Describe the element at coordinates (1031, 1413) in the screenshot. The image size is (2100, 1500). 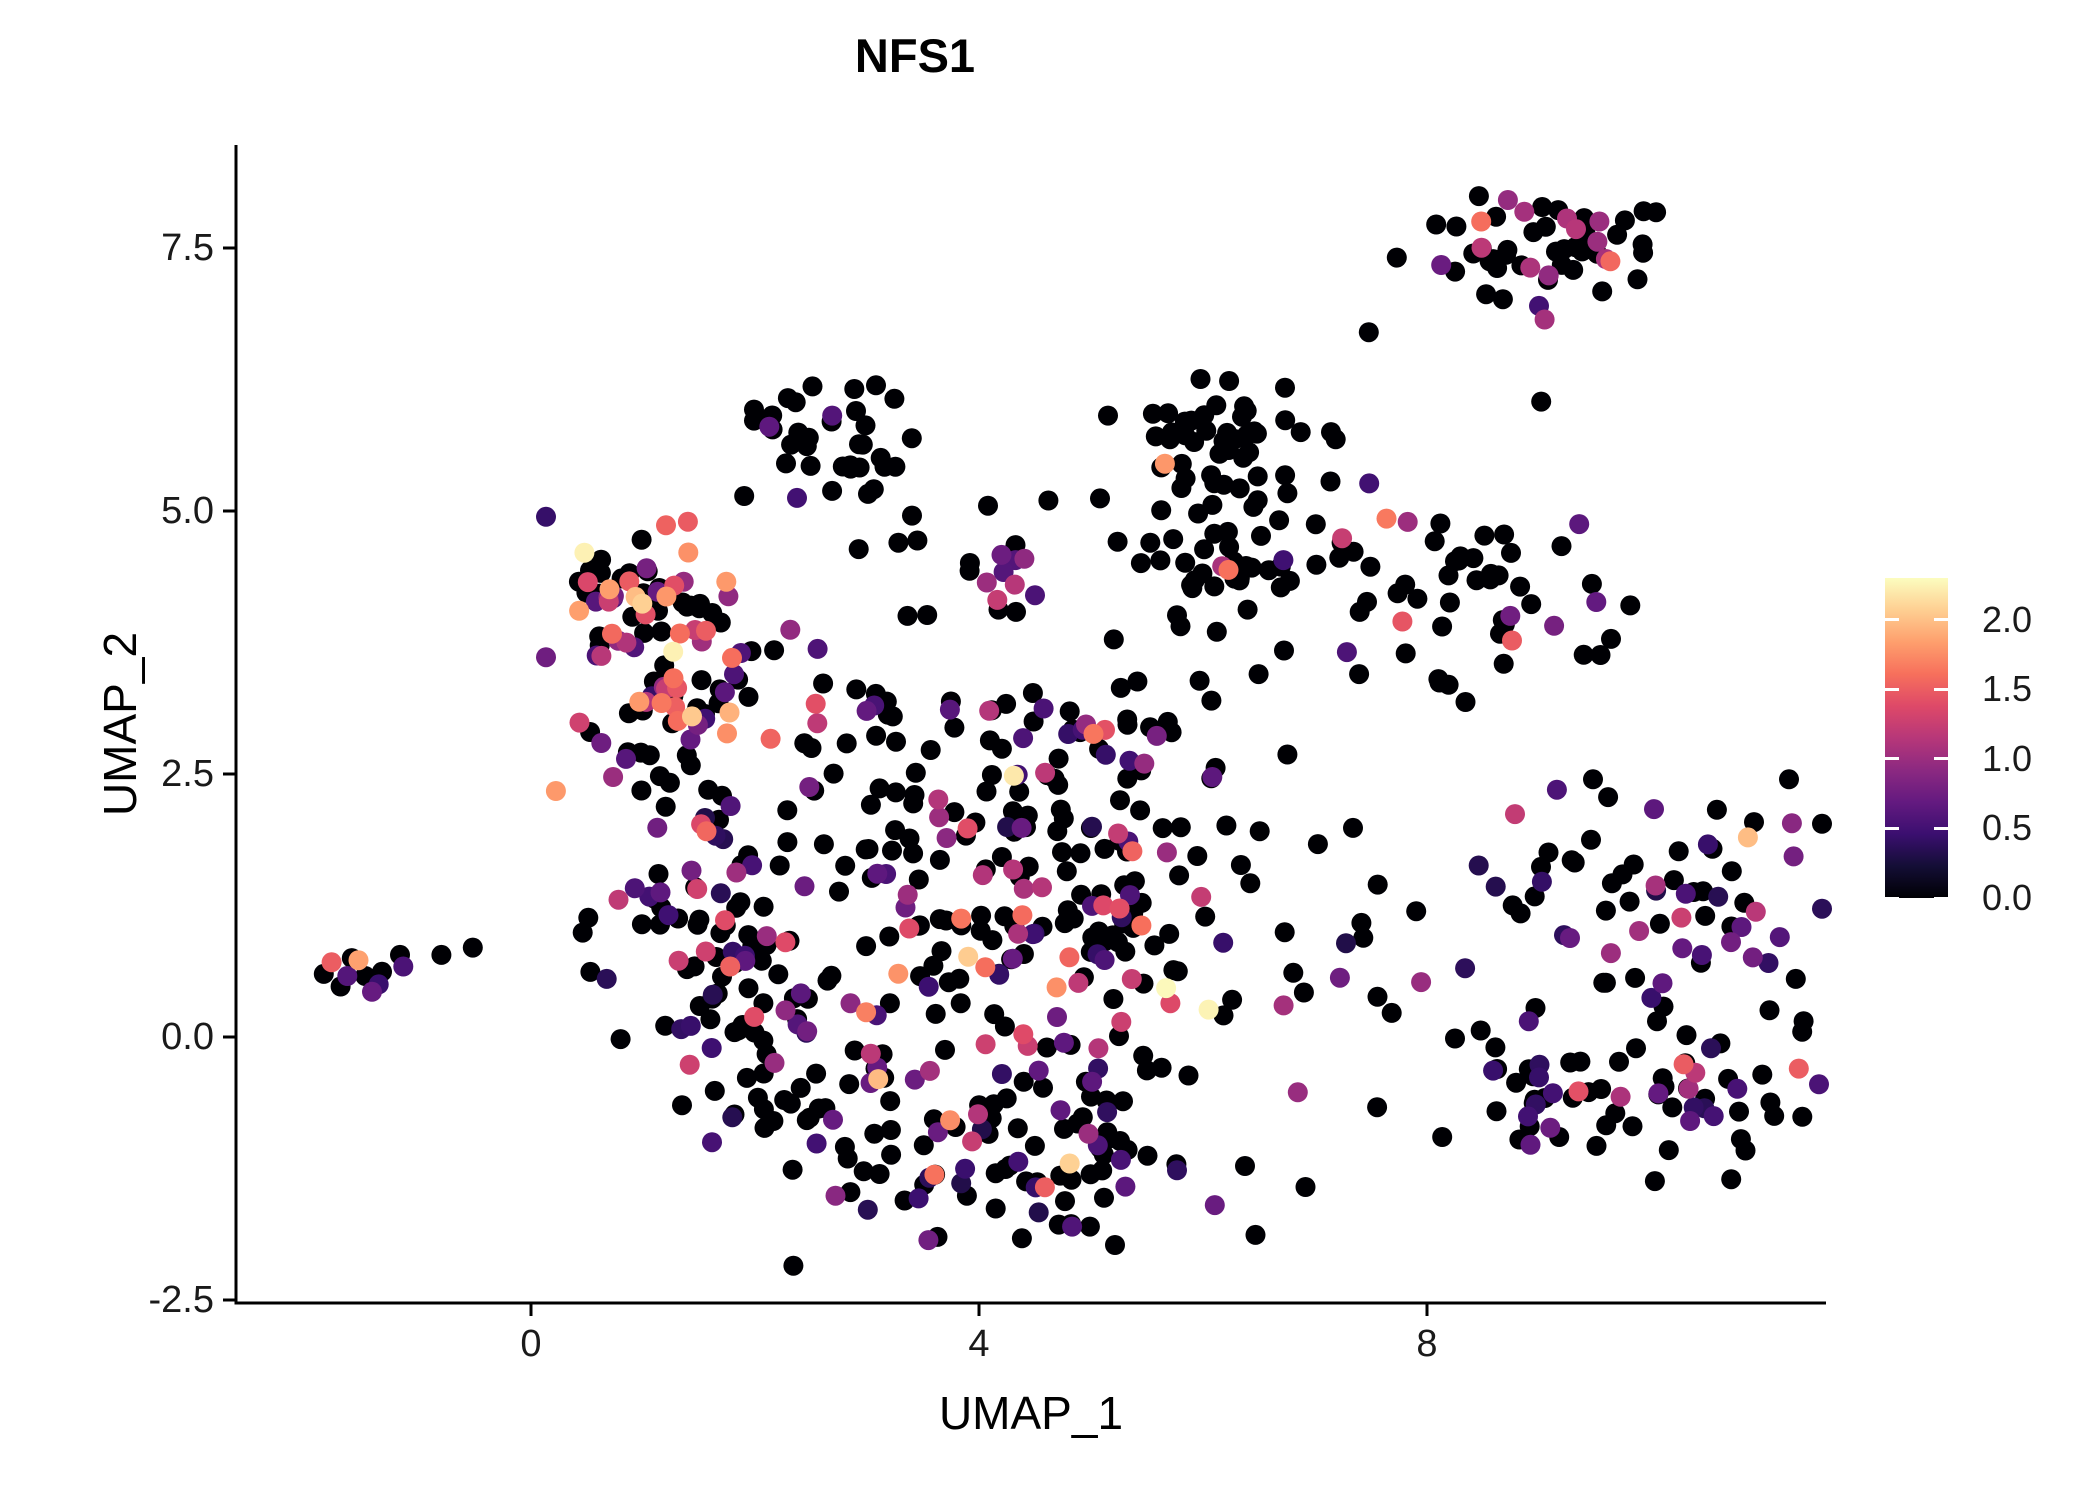
I see `x-axis-title: UMAP_1` at that location.